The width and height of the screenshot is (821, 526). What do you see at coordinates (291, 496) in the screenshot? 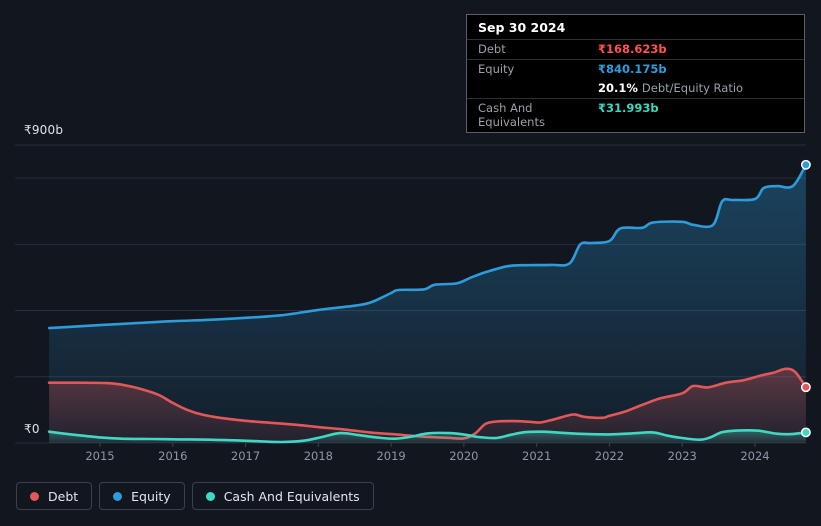
I see `legend-item-cash-label: Cash And Equivalents` at bounding box center [291, 496].